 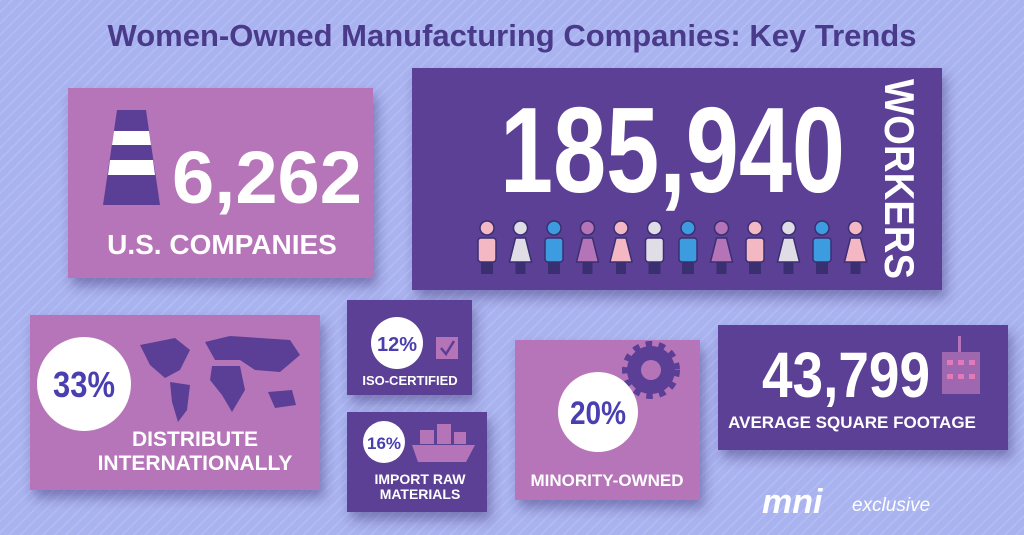 What do you see at coordinates (131, 157) in the screenshot?
I see `cone-icon` at bounding box center [131, 157].